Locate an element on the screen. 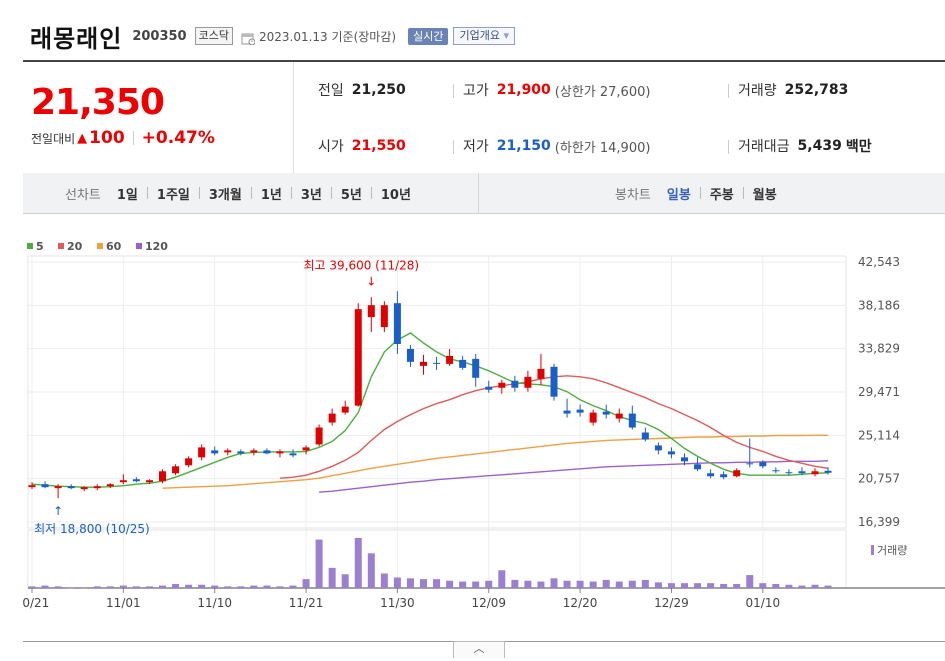  y-tick-label: 42,543 is located at coordinates (879, 262).